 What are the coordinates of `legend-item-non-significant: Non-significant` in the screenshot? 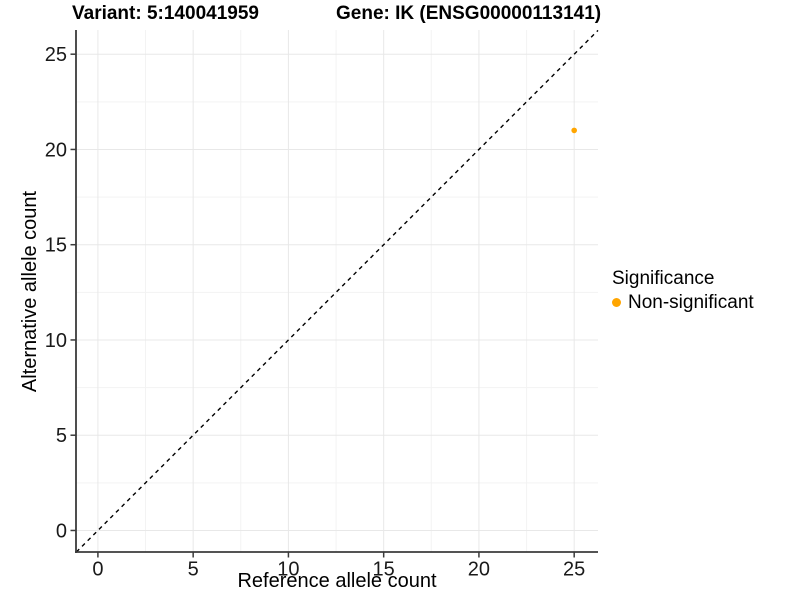 It's located at (683, 302).